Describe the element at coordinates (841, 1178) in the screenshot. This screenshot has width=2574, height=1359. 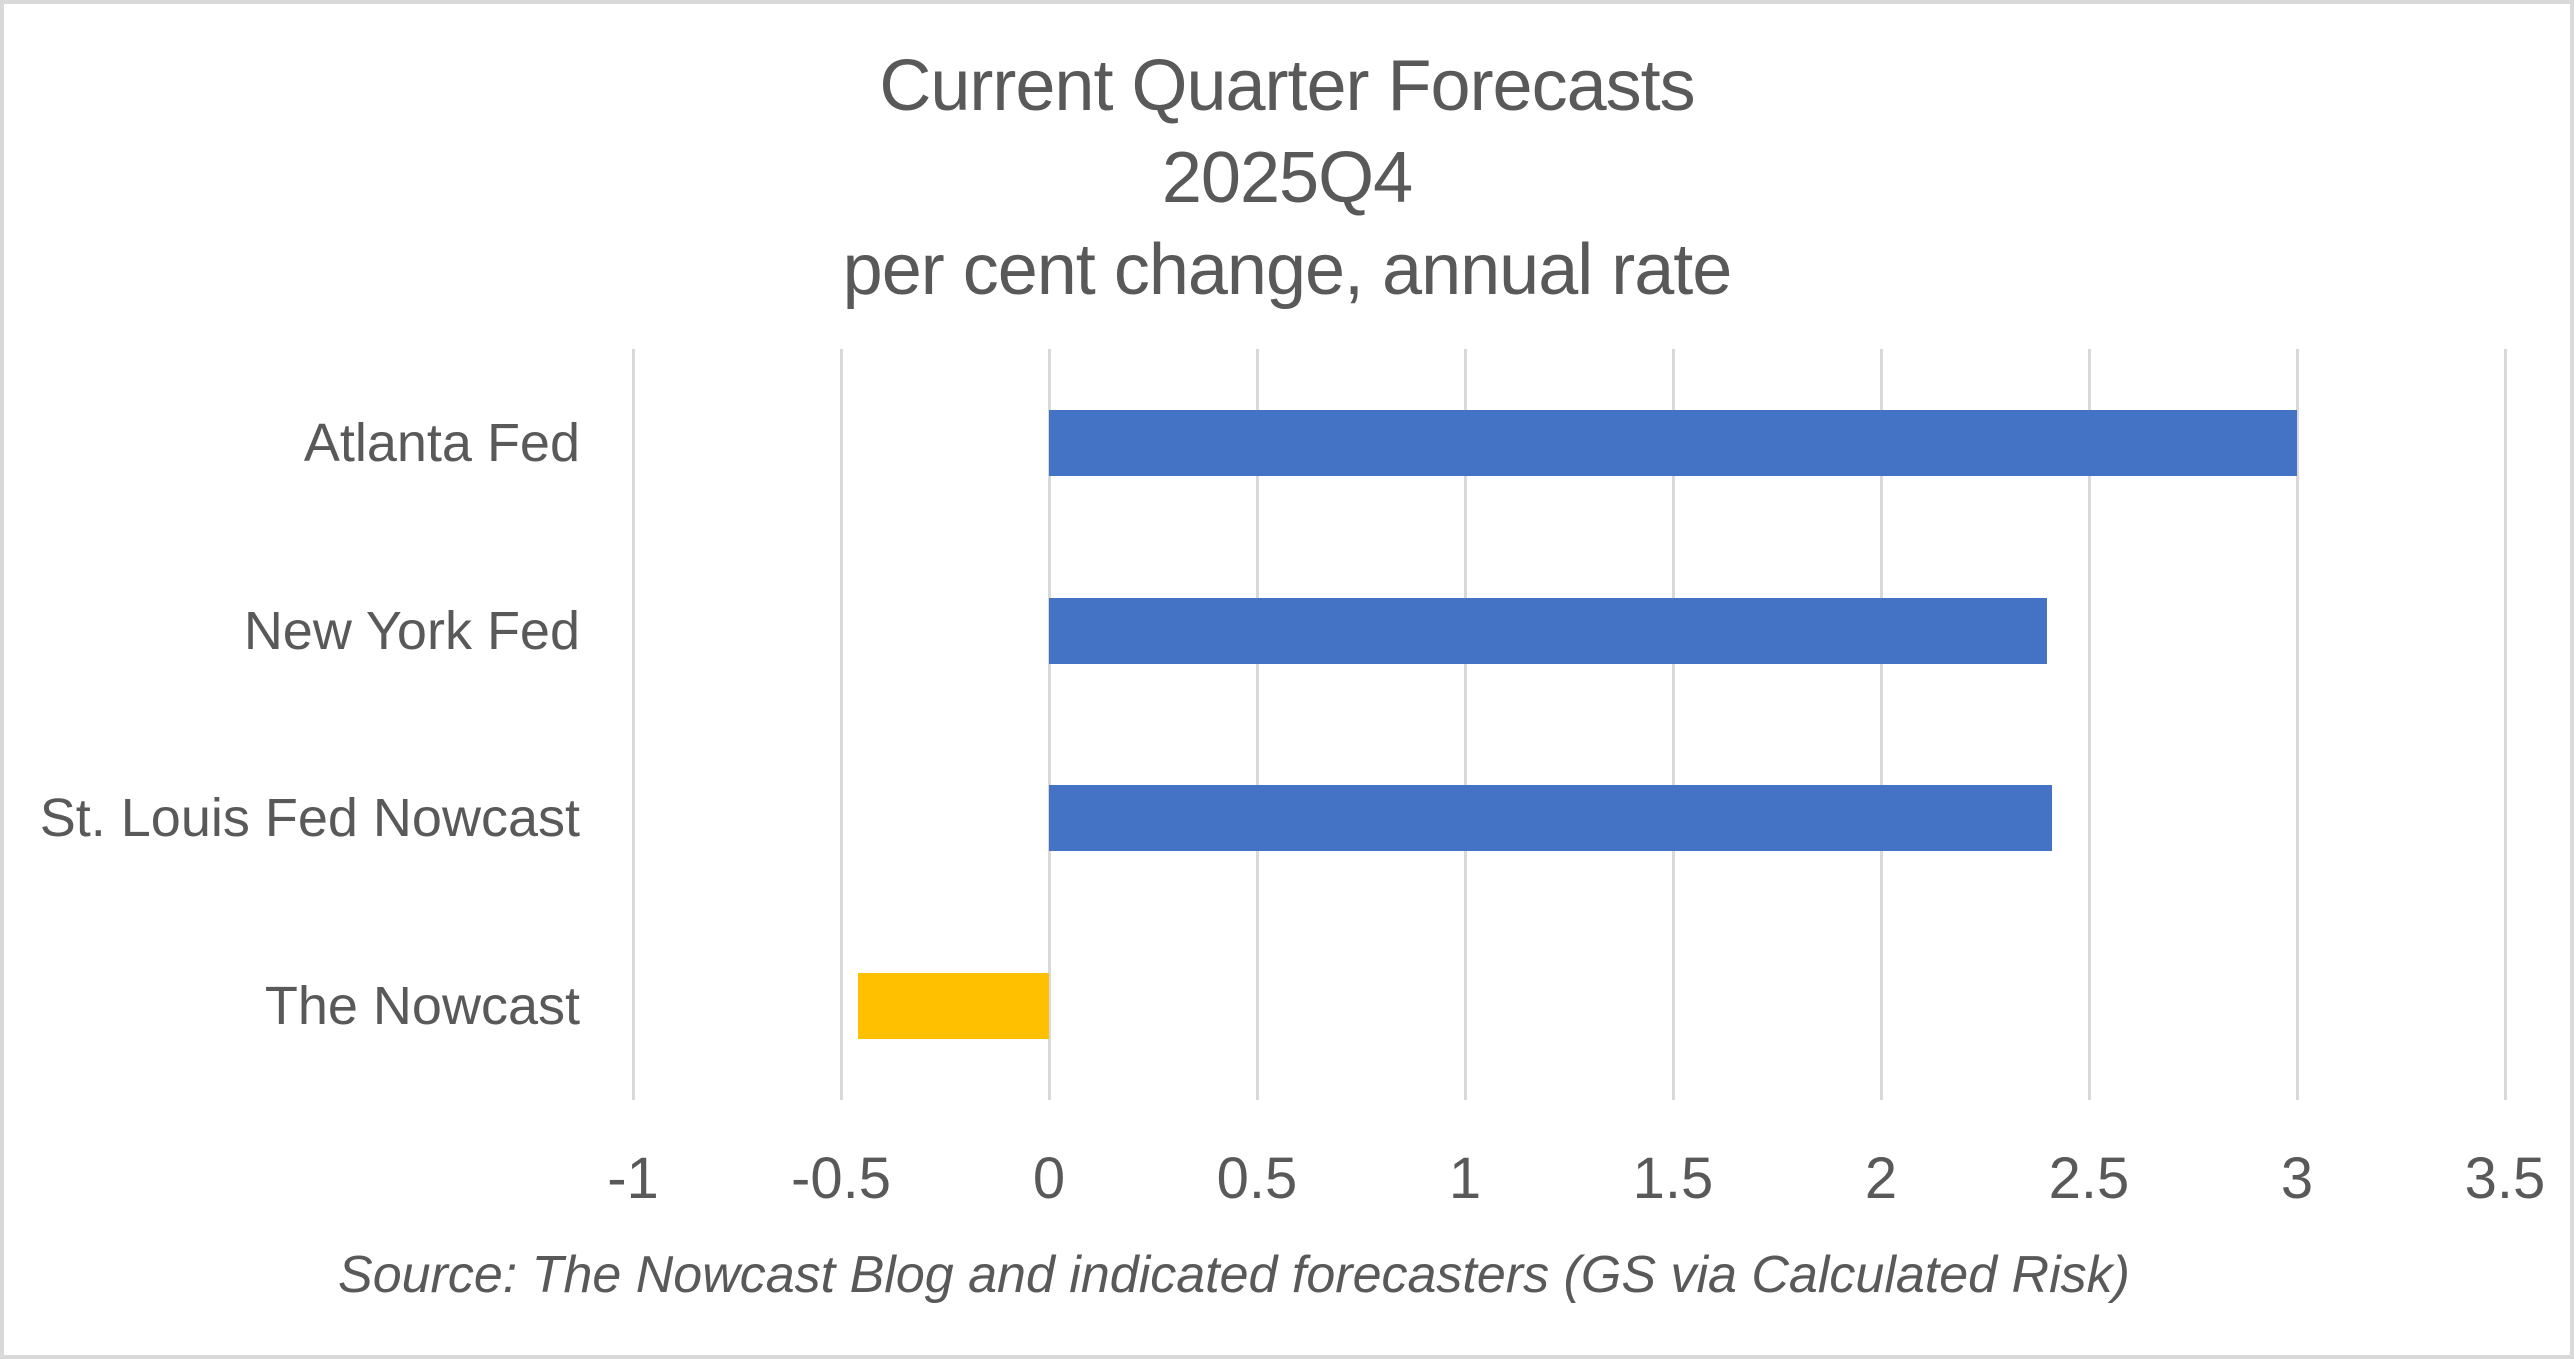
I see `x-tick-label: -0.5` at that location.